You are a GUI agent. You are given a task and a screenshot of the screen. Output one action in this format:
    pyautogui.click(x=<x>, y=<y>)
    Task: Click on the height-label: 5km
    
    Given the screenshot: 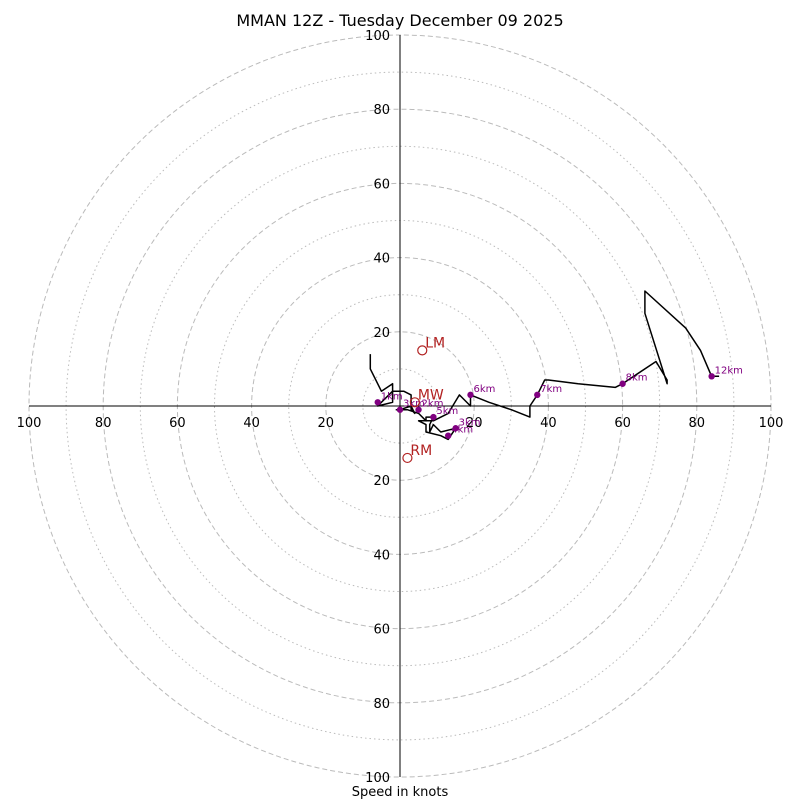 What is the action you would take?
    pyautogui.click(x=447, y=411)
    